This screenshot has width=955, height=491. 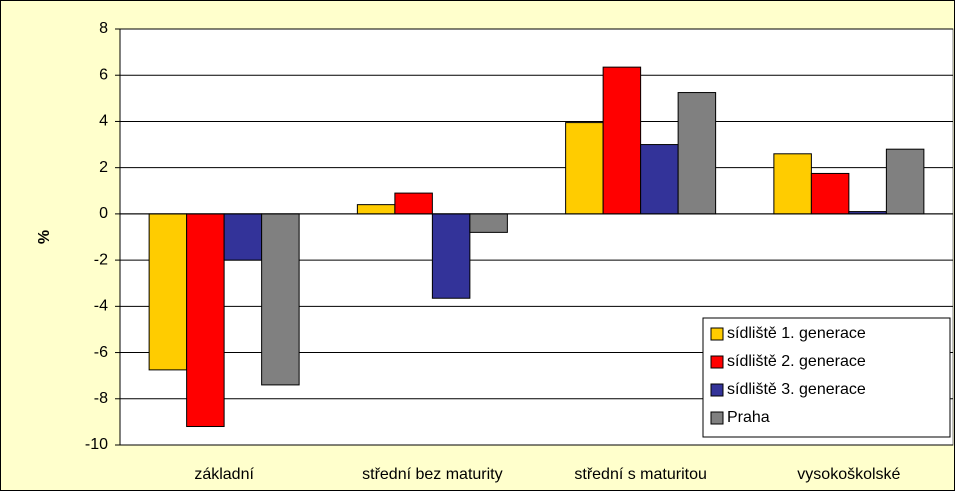 What do you see at coordinates (748, 417) in the screenshot?
I see `legend-label: Praha` at bounding box center [748, 417].